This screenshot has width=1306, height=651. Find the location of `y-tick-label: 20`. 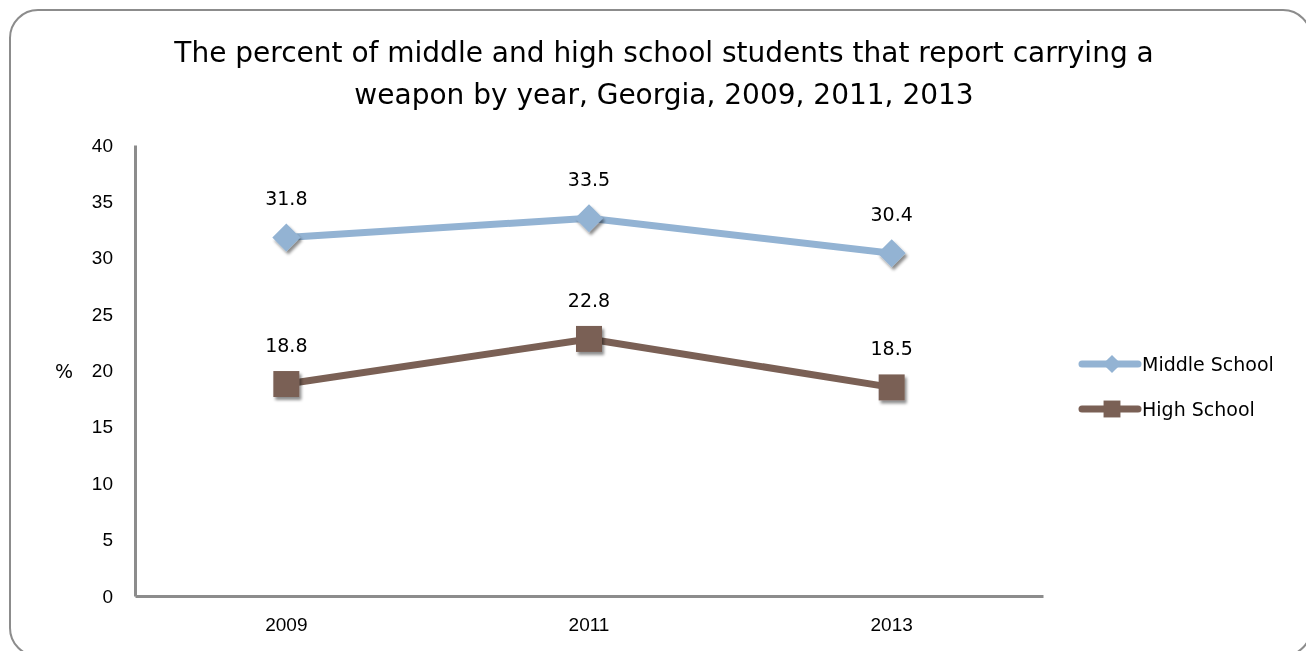

y-tick-label: 20 is located at coordinates (102, 371).